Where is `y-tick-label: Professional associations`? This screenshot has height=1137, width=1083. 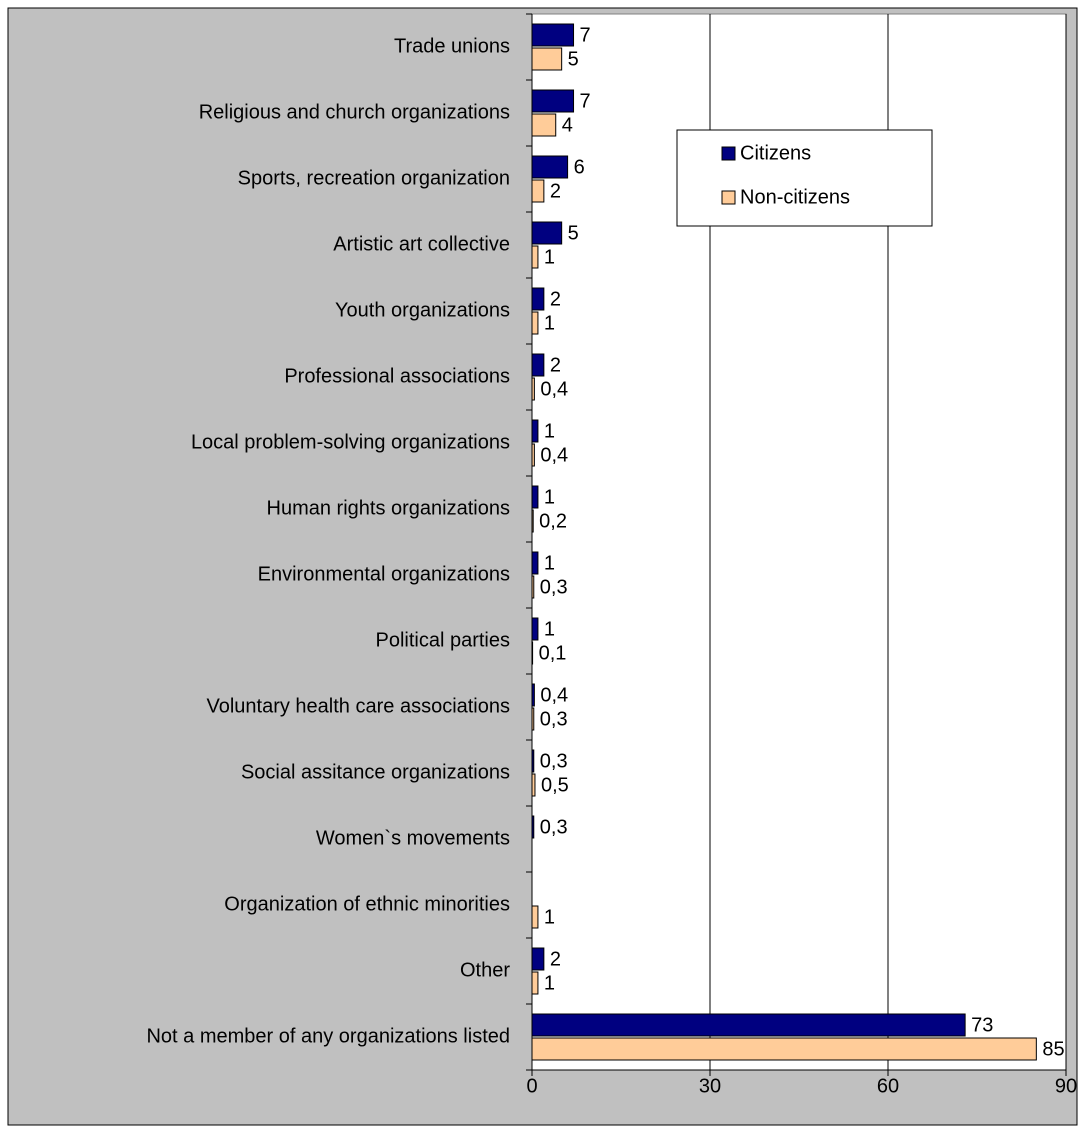 y-tick-label: Professional associations is located at coordinates (397, 376).